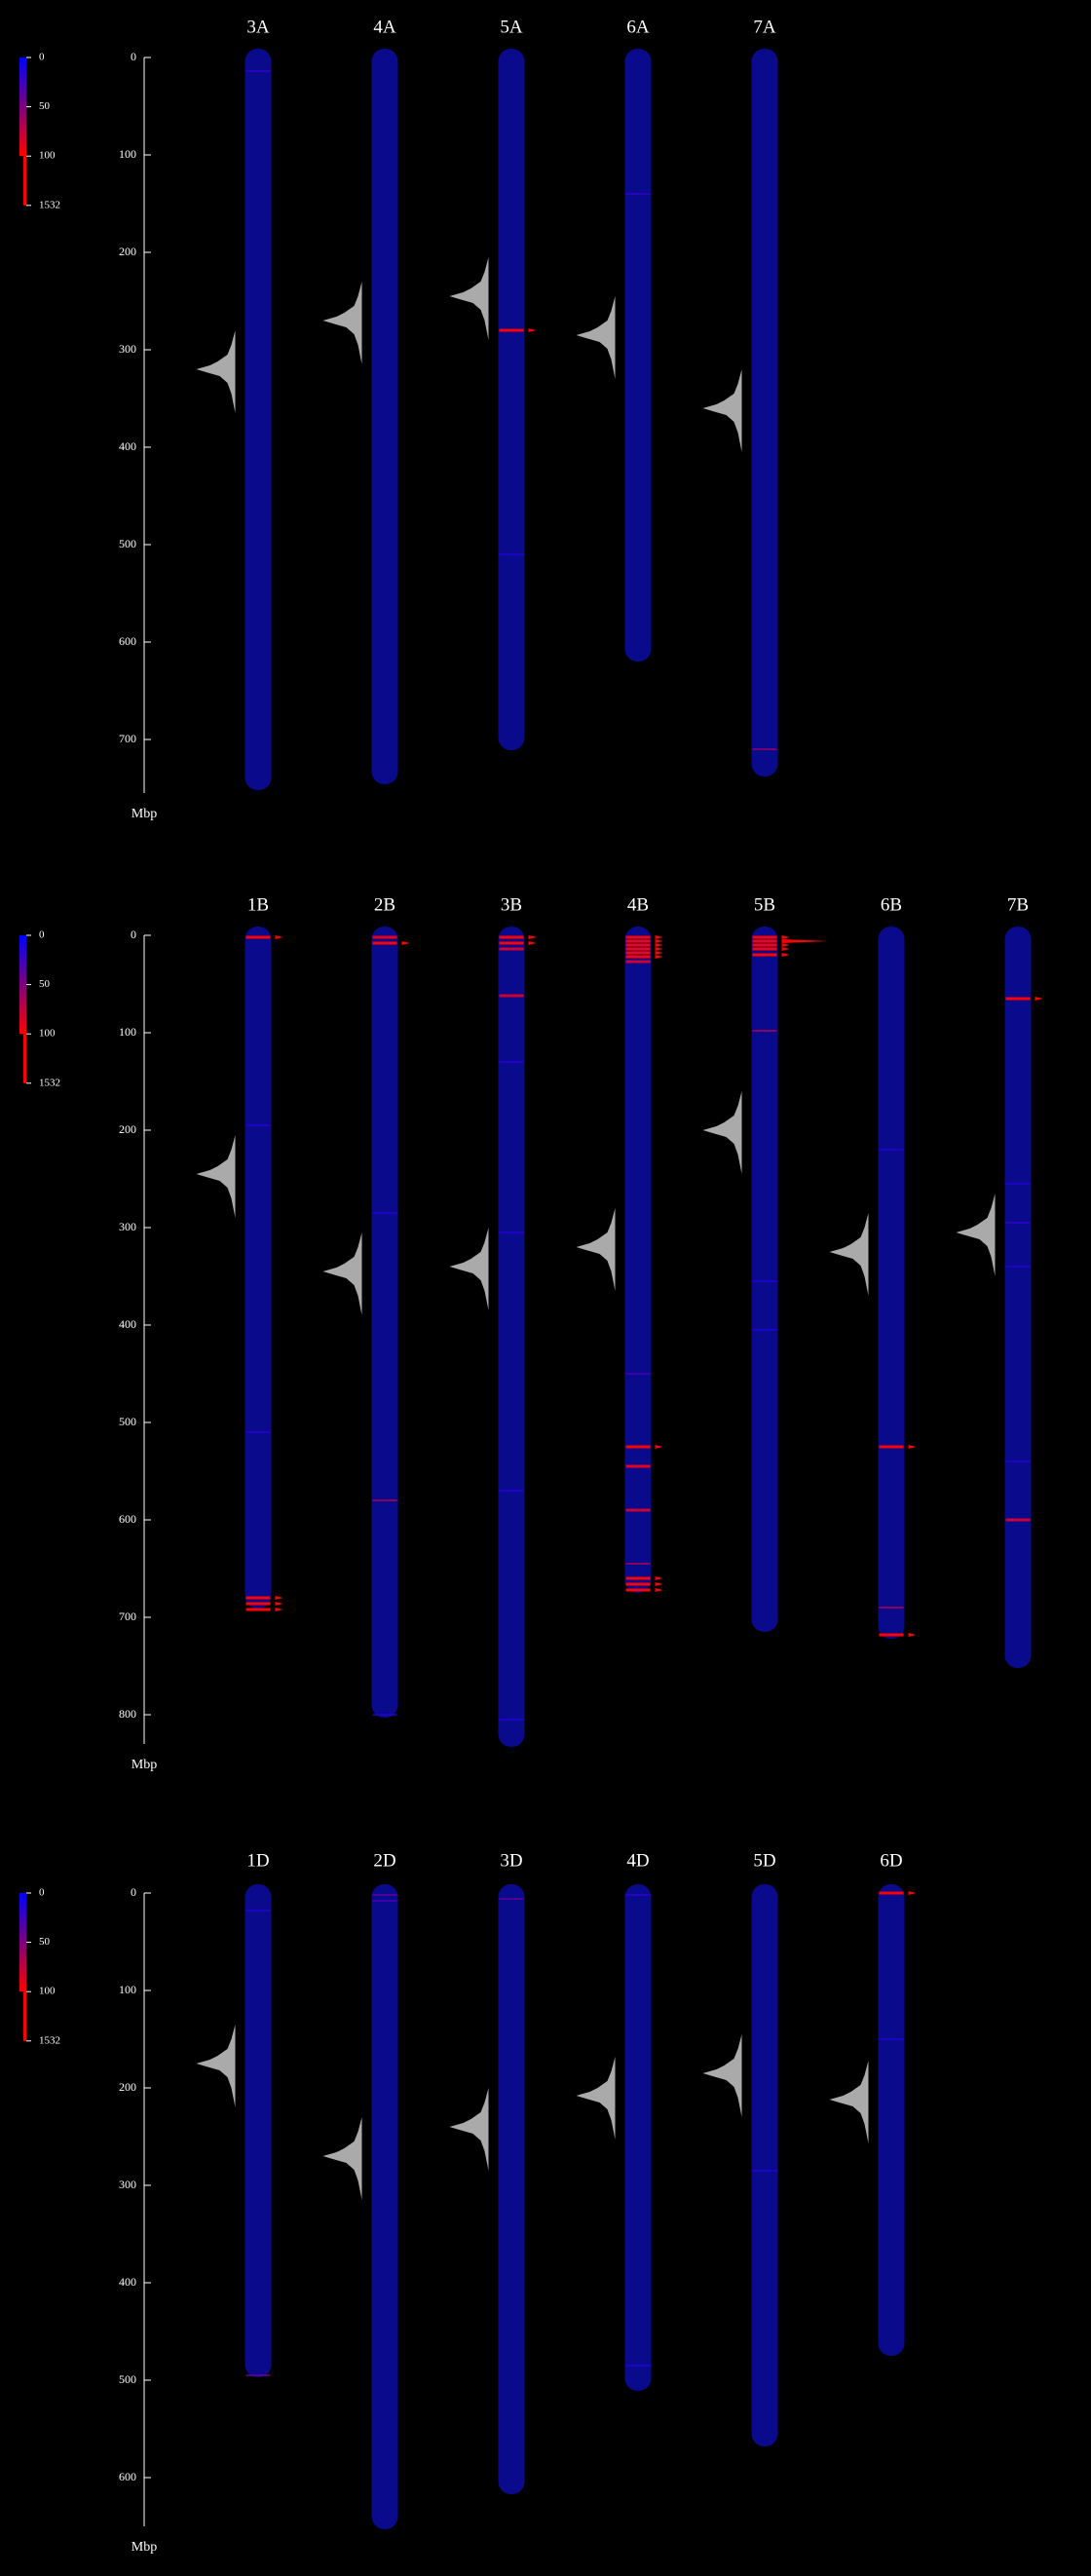 The height and width of the screenshot is (2576, 1091). I want to click on chromosome-label: 4A, so click(385, 27).